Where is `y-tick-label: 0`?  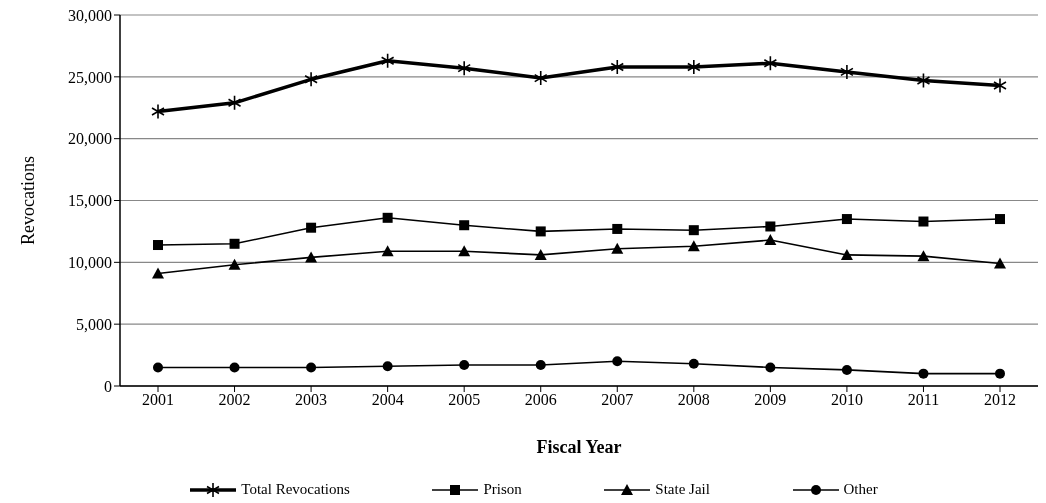
y-tick-label: 0 is located at coordinates (108, 386).